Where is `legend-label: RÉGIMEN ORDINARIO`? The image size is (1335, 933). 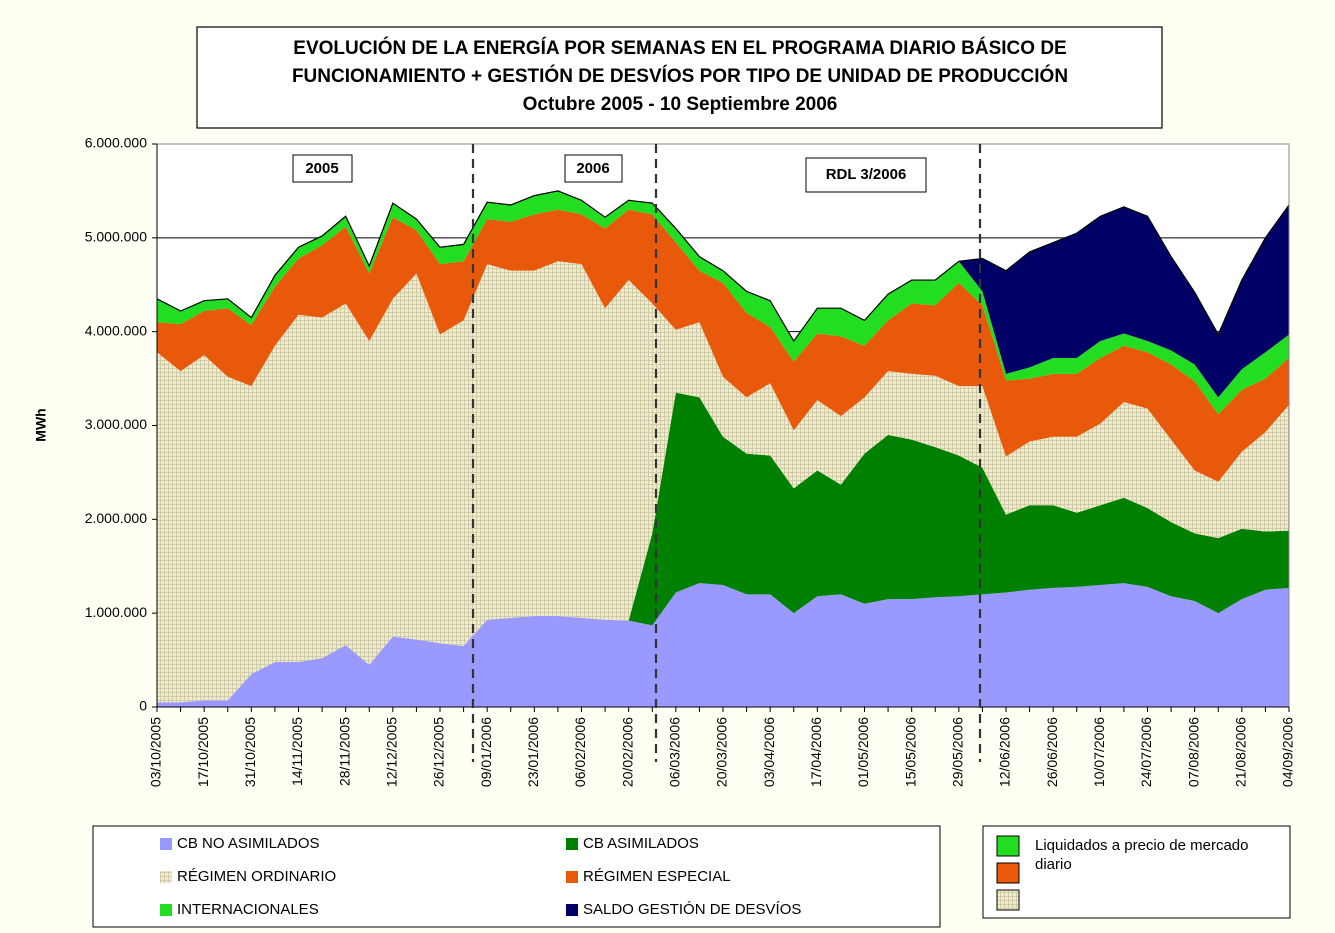
legend-label: RÉGIMEN ORDINARIO is located at coordinates (256, 876).